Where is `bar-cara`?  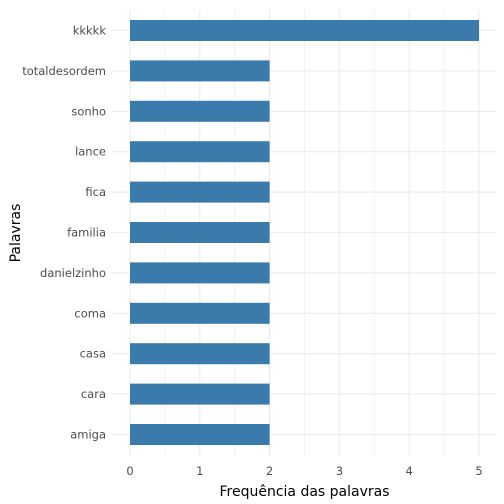 bar-cara is located at coordinates (200, 394).